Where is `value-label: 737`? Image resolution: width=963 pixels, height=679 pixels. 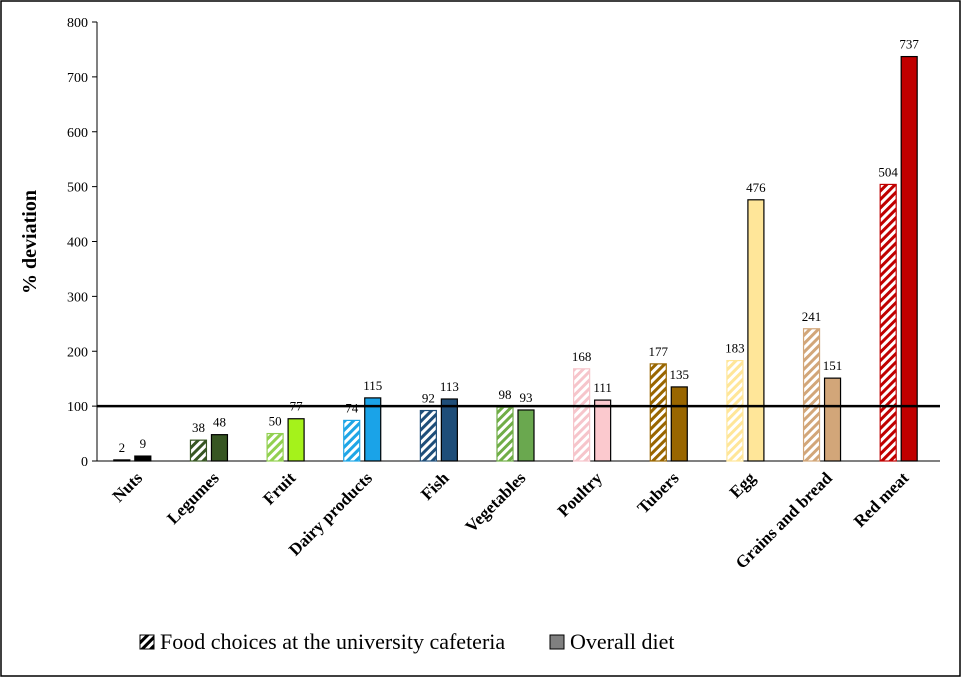
value-label: 737 is located at coordinates (909, 44).